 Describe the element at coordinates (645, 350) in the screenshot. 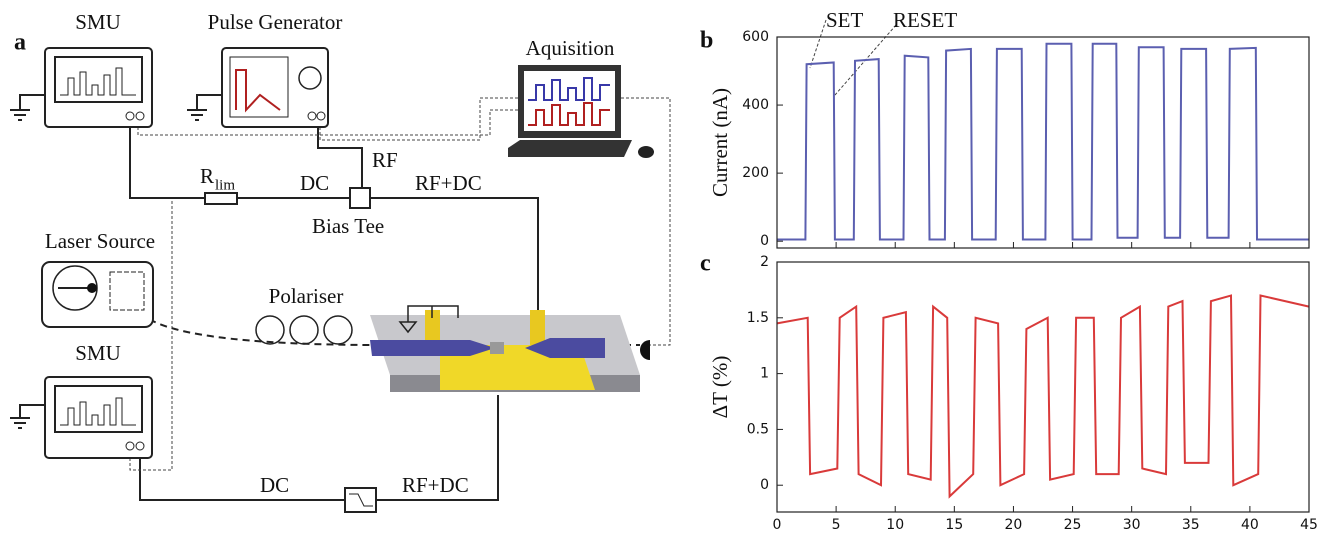

I see `detector` at that location.